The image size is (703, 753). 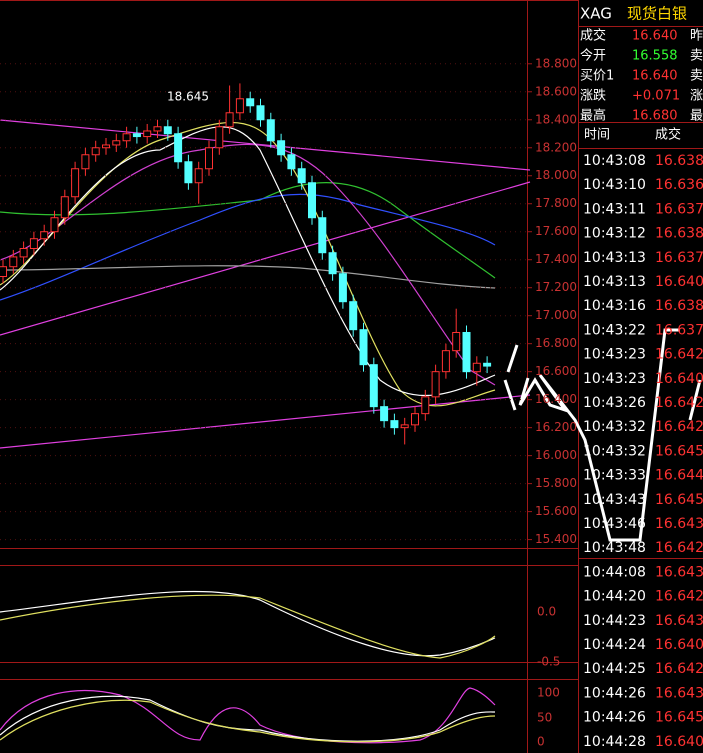 What do you see at coordinates (556, 455) in the screenshot?
I see `y-tick-label: 16.000` at bounding box center [556, 455].